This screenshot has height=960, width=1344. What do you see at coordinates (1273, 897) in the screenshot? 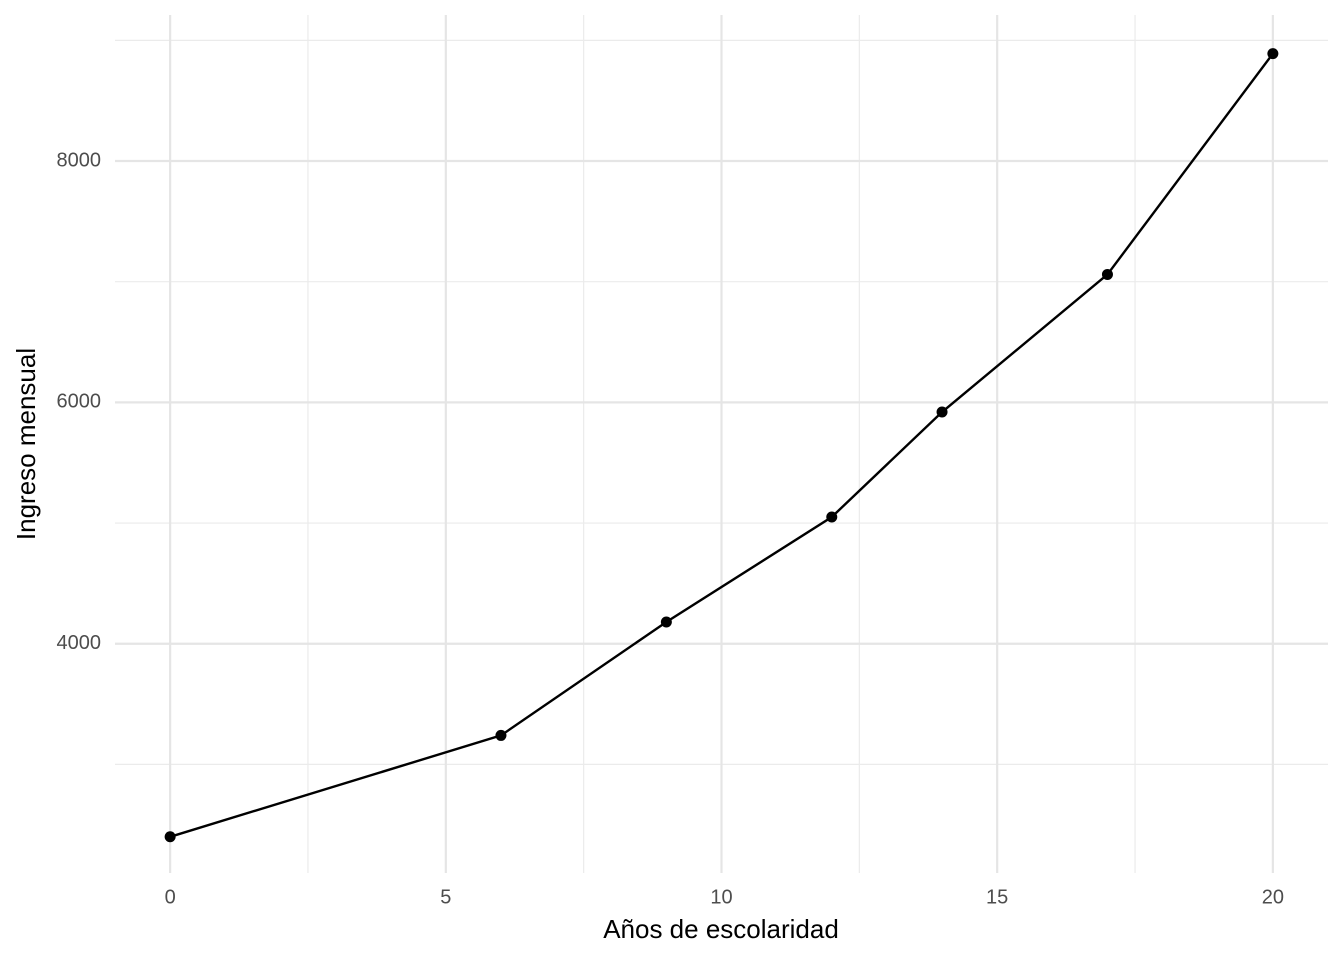
I see `x-tick-label: 20` at bounding box center [1273, 897].